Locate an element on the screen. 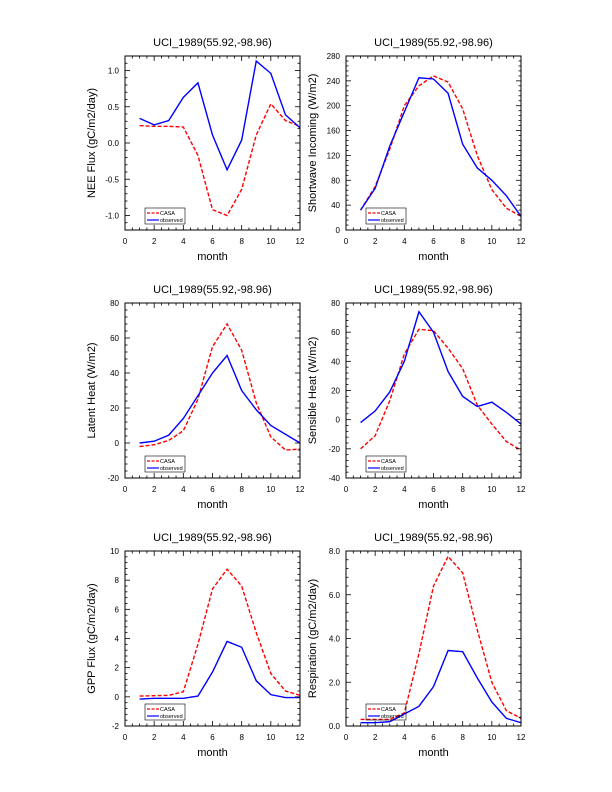 The image size is (612, 792). y-axis-label: Latent Heat (W/m2) is located at coordinates (92, 391).